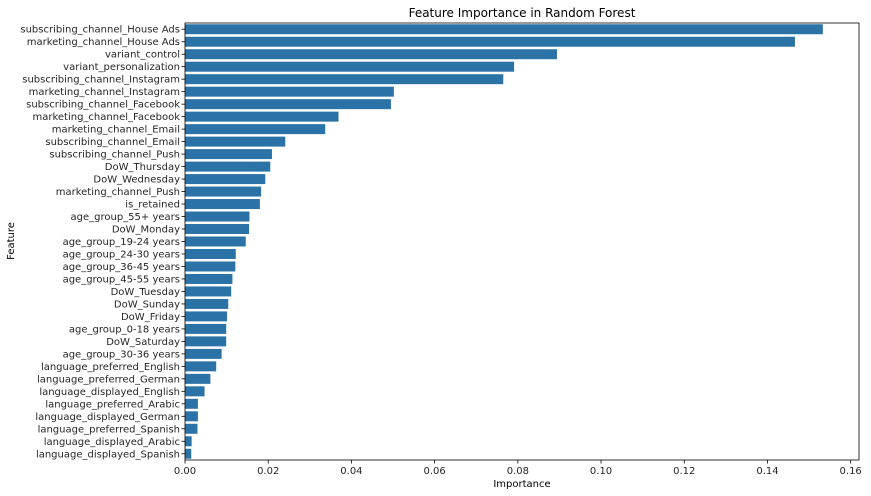  Describe the element at coordinates (684, 471) in the screenshot. I see `x-tick-label: 0.12` at that location.